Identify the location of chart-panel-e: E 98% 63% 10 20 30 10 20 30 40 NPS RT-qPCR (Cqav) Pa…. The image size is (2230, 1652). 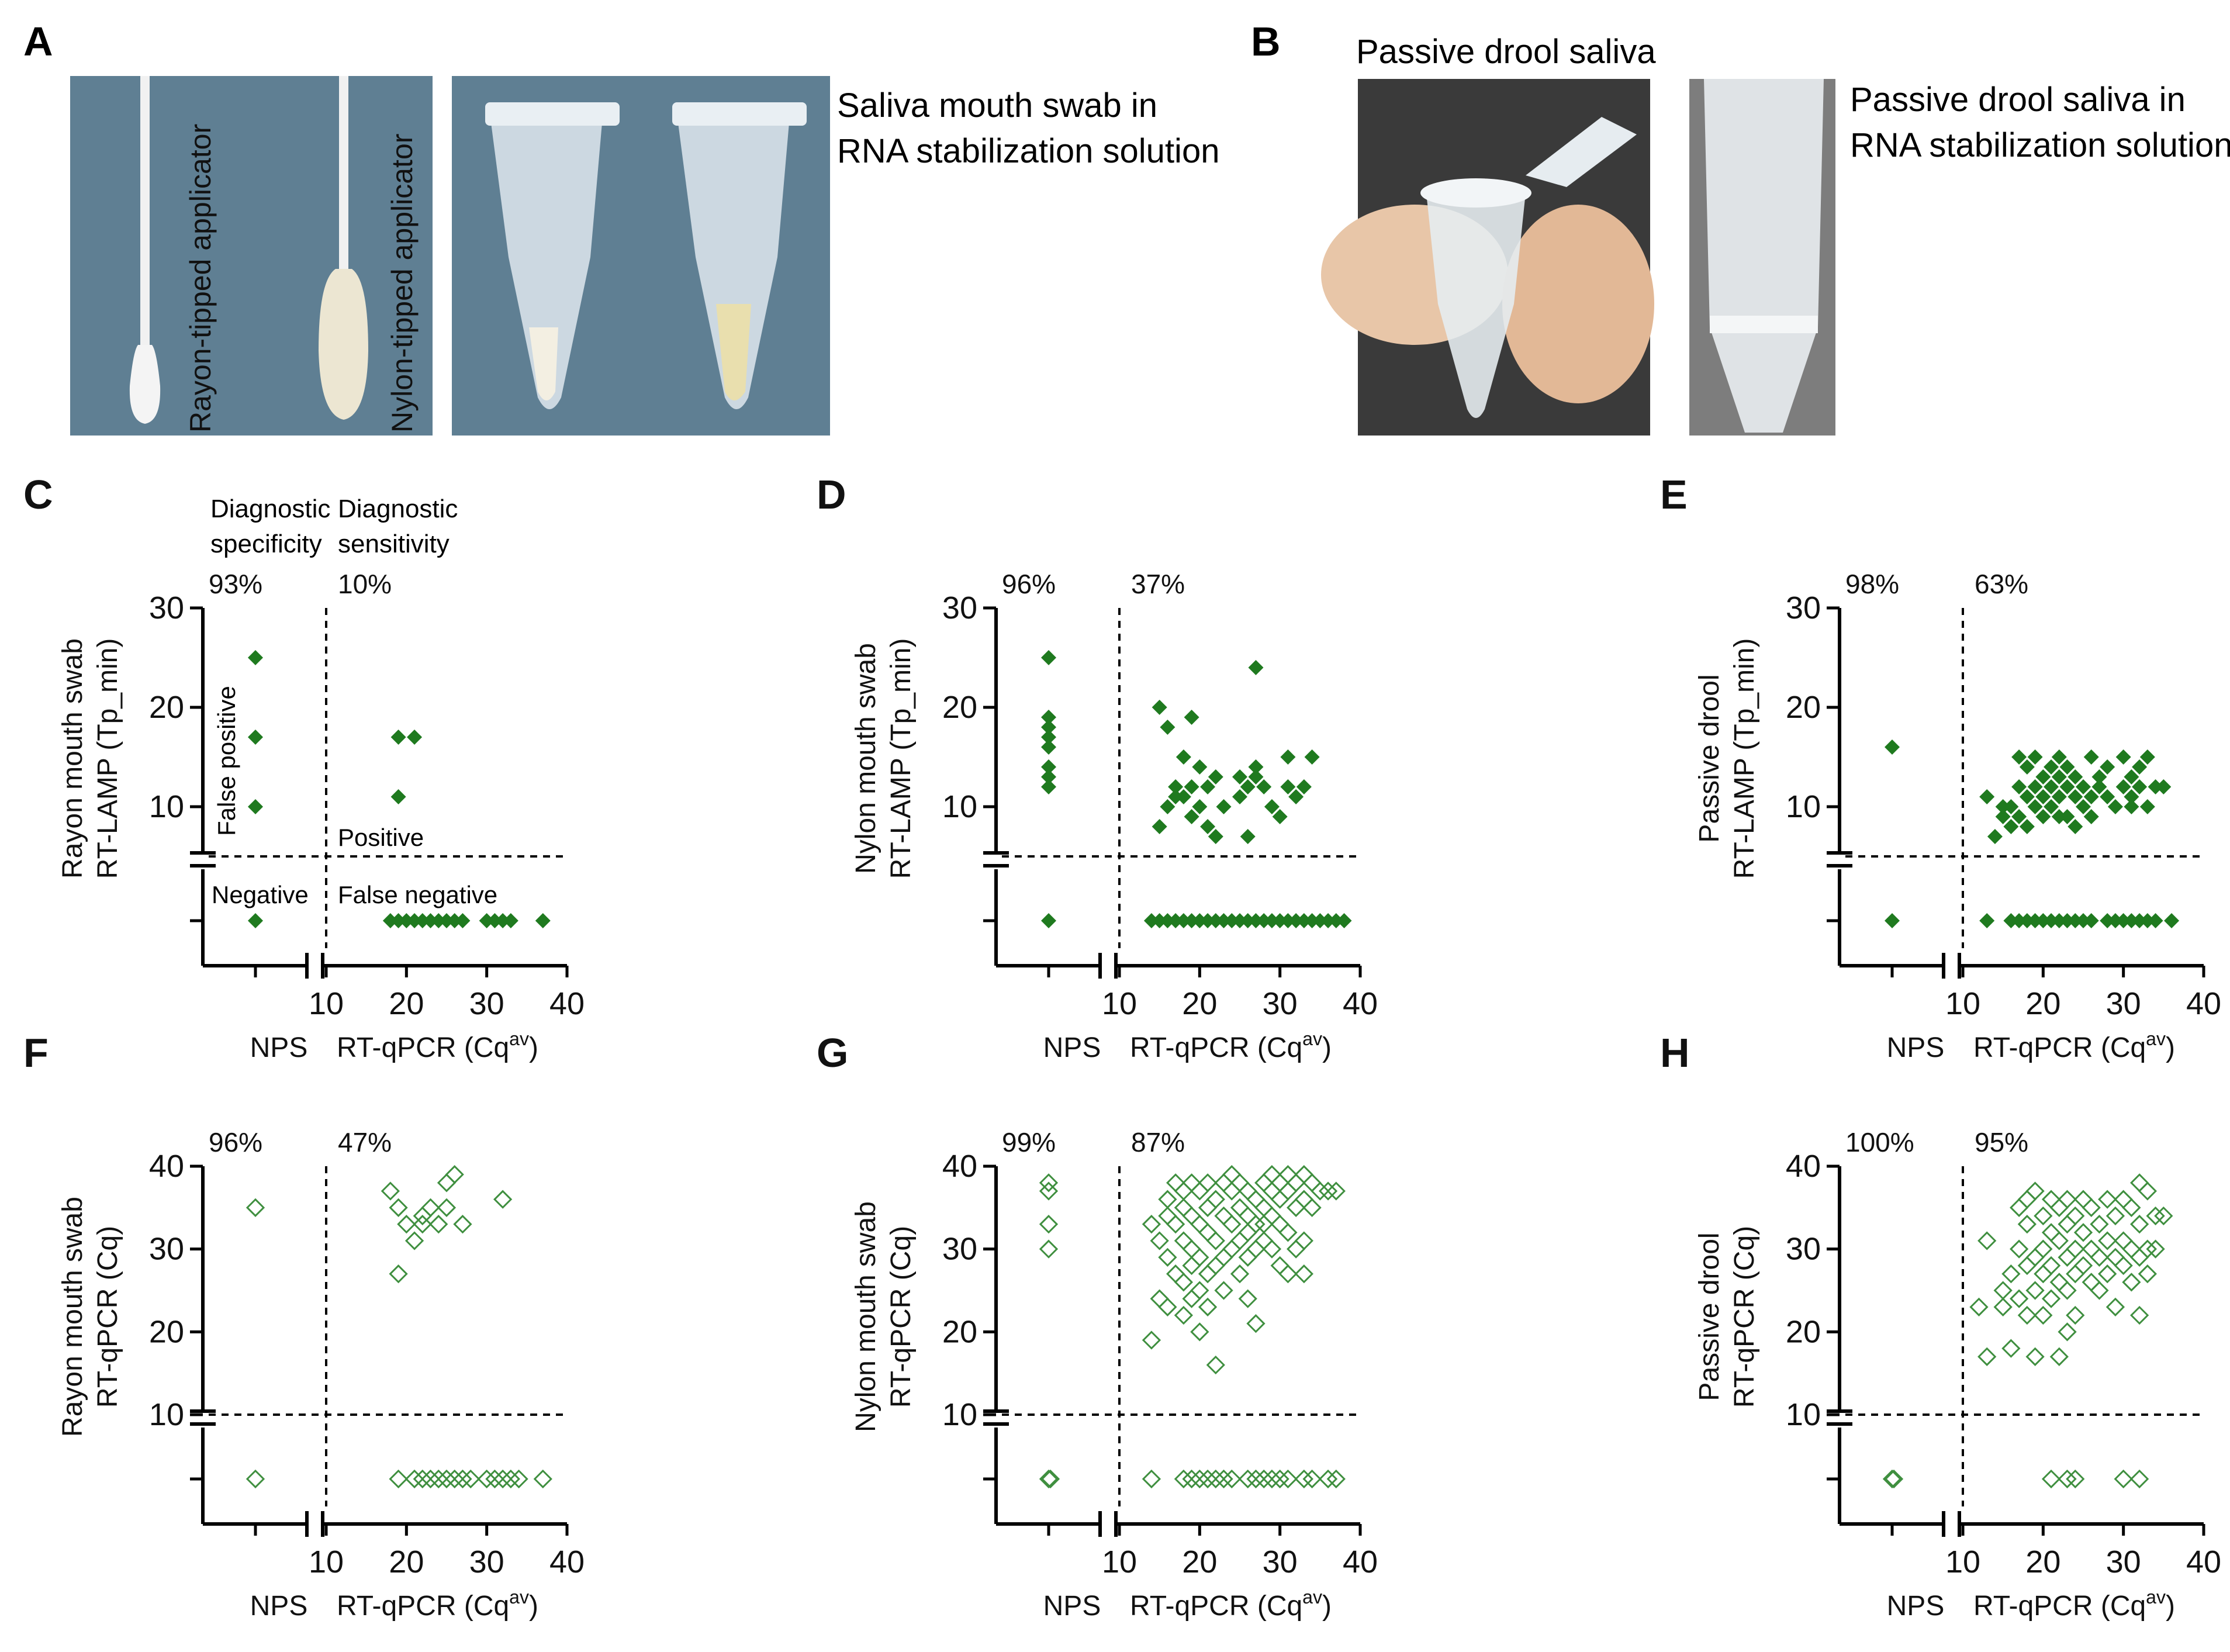
(1940, 767).